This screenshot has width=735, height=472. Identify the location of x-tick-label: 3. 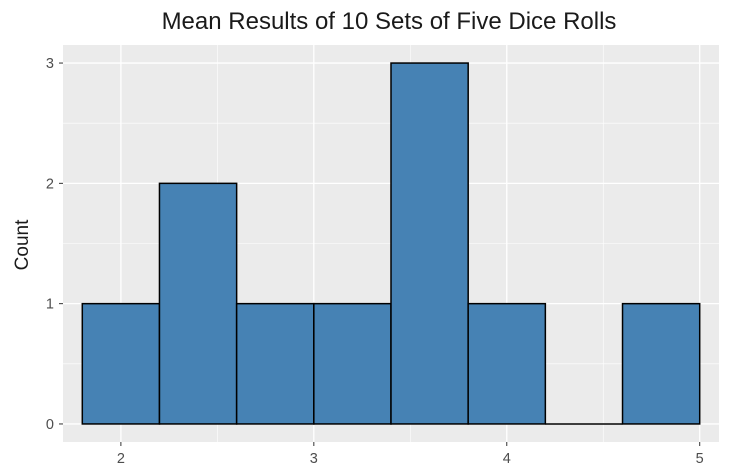
(314, 459).